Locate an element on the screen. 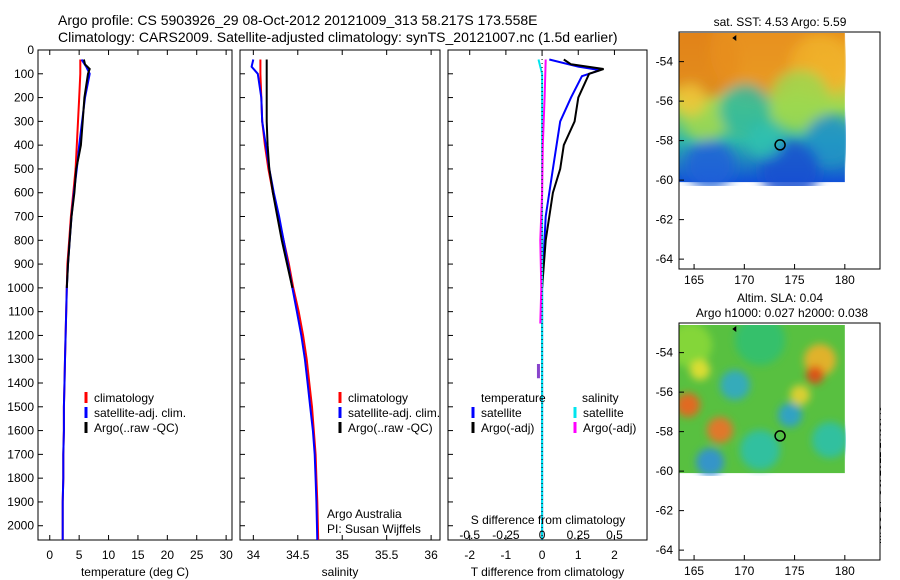  top-x-axis-label: S difference from climatology is located at coordinates (548, 520).